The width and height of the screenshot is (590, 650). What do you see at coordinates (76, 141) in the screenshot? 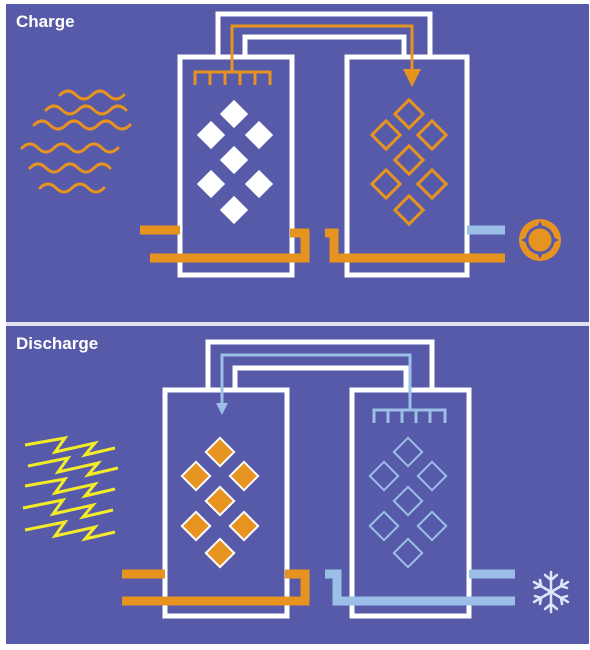
I see `heat-waves-icon` at bounding box center [76, 141].